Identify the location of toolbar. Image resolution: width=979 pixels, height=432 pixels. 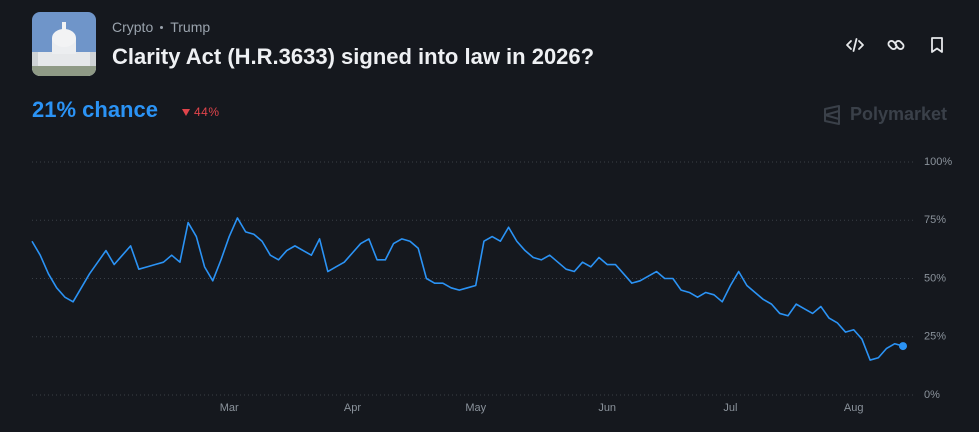
(896, 45).